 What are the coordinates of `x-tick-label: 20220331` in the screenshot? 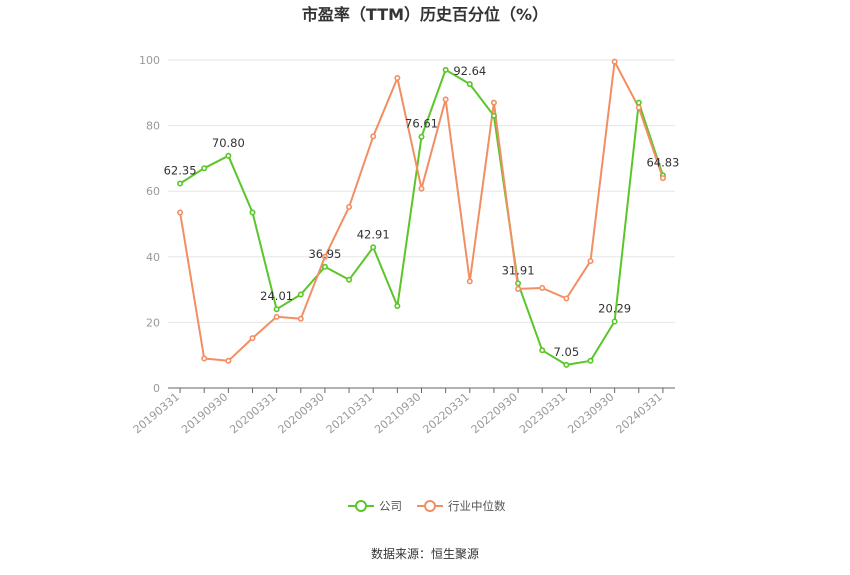 It's located at (445, 413).